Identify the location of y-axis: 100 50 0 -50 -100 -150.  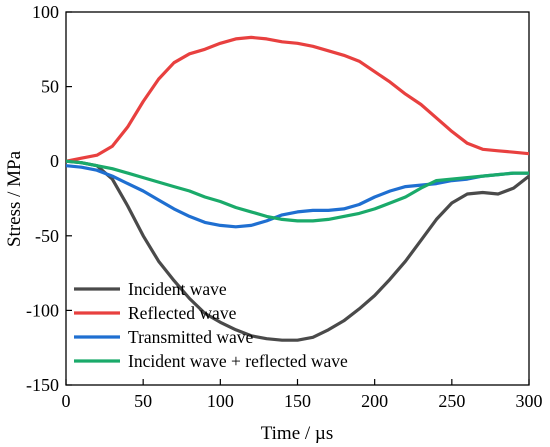
(49, 198).